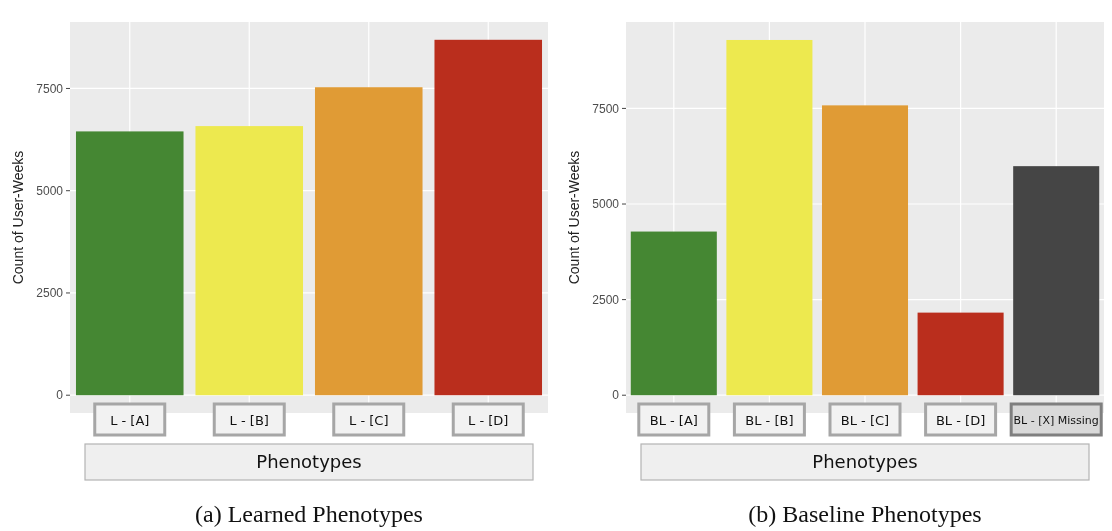  What do you see at coordinates (249, 420) in the screenshot?
I see `x-tick-label: L - [B]` at bounding box center [249, 420].